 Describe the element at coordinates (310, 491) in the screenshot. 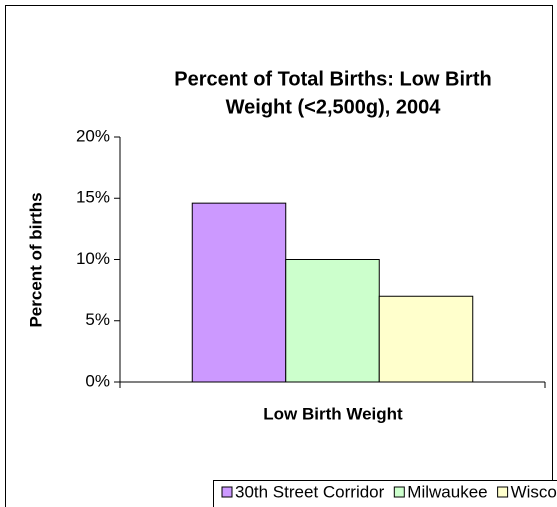

I see `legend-label: 30th Street Corridor` at that location.